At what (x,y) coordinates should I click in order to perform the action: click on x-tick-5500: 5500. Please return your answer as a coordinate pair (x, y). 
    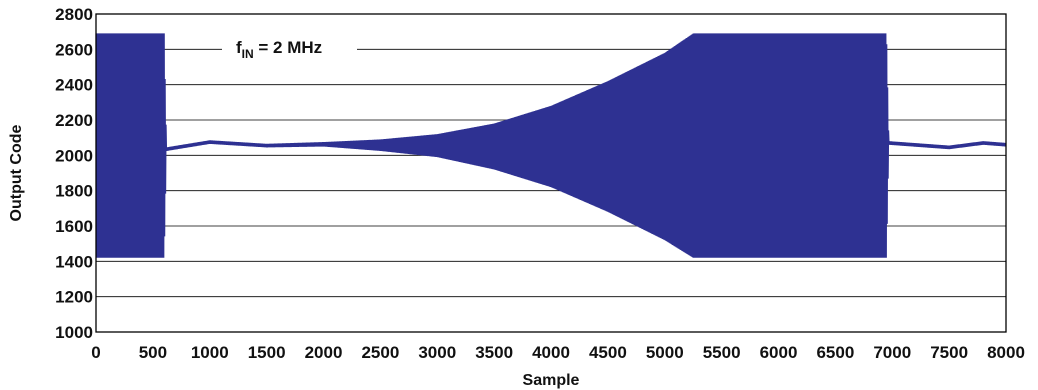
    Looking at the image, I should click on (722, 352).